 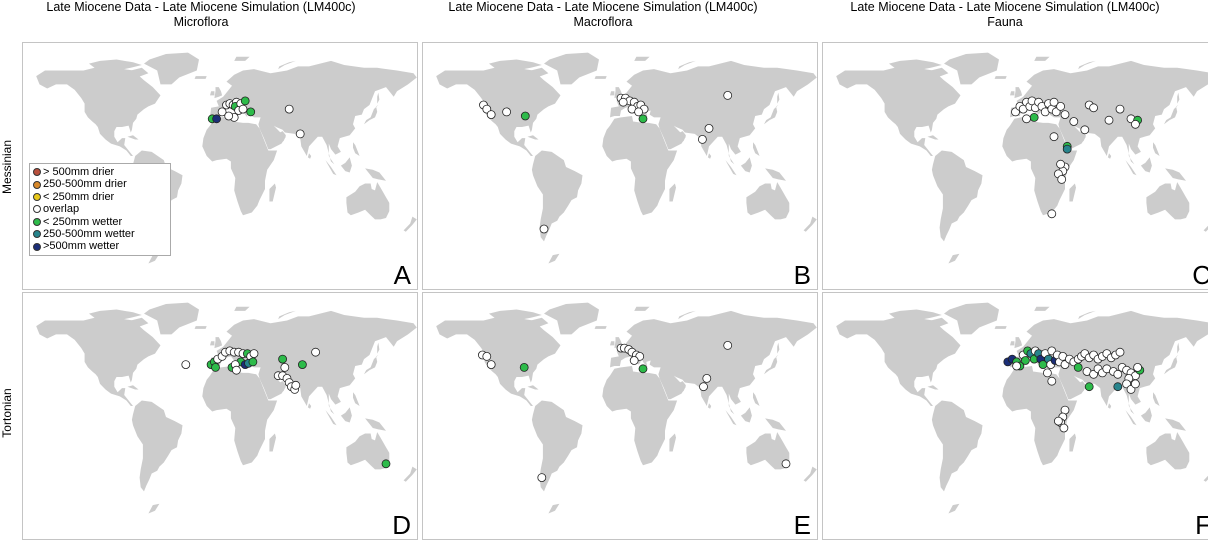 What do you see at coordinates (1022, 158) in the screenshot?
I see `map-c` at bounding box center [1022, 158].